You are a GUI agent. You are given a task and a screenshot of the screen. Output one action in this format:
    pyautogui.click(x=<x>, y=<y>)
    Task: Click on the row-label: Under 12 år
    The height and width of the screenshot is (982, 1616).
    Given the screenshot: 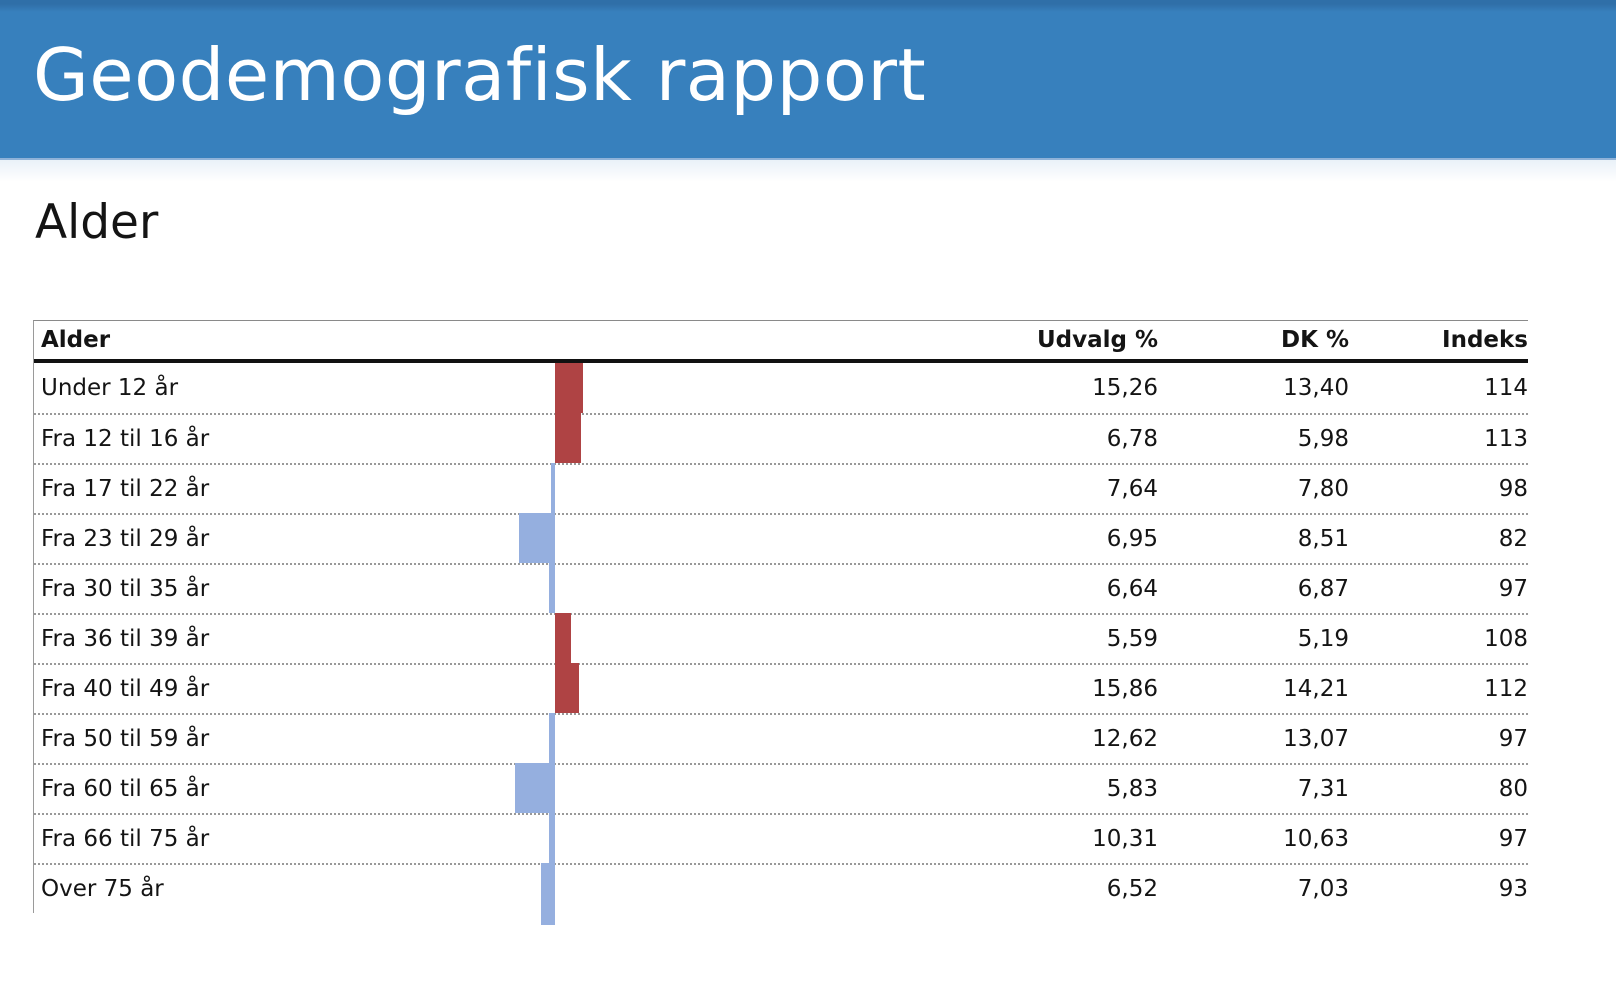 What is the action you would take?
    pyautogui.click(x=521, y=388)
    